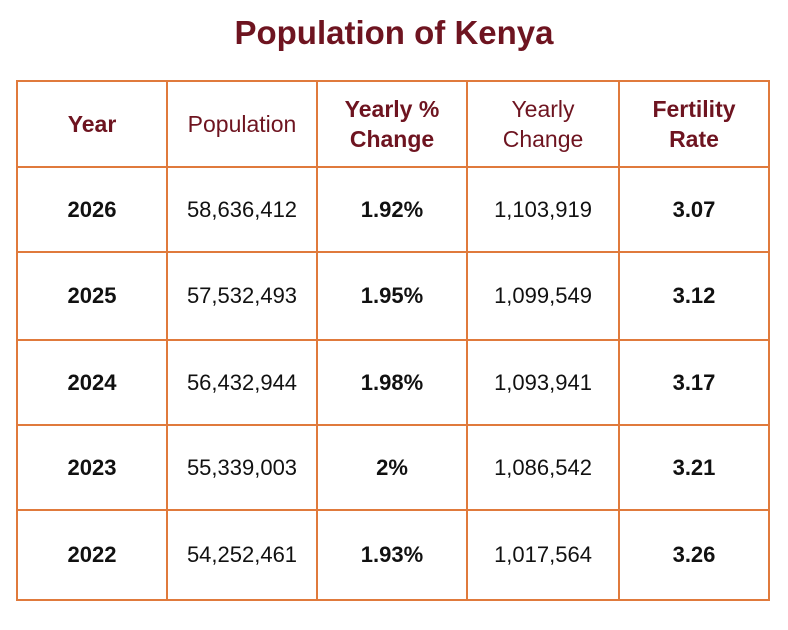 The image size is (788, 630). What do you see at coordinates (242, 382) in the screenshot?
I see `cell-population: 56,432,944` at bounding box center [242, 382].